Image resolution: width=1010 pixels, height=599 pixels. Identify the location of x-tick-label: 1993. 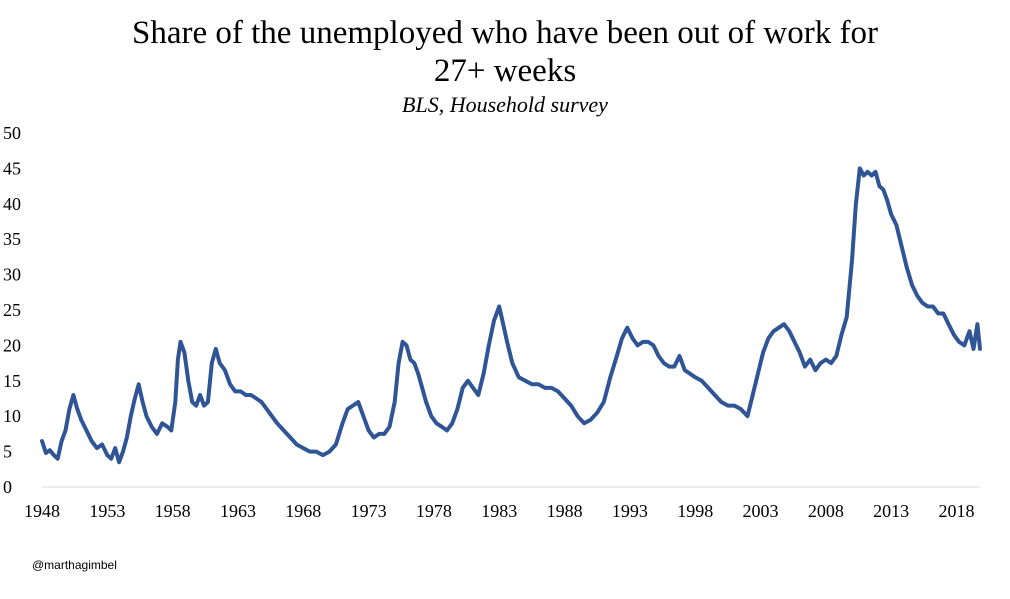
(630, 511).